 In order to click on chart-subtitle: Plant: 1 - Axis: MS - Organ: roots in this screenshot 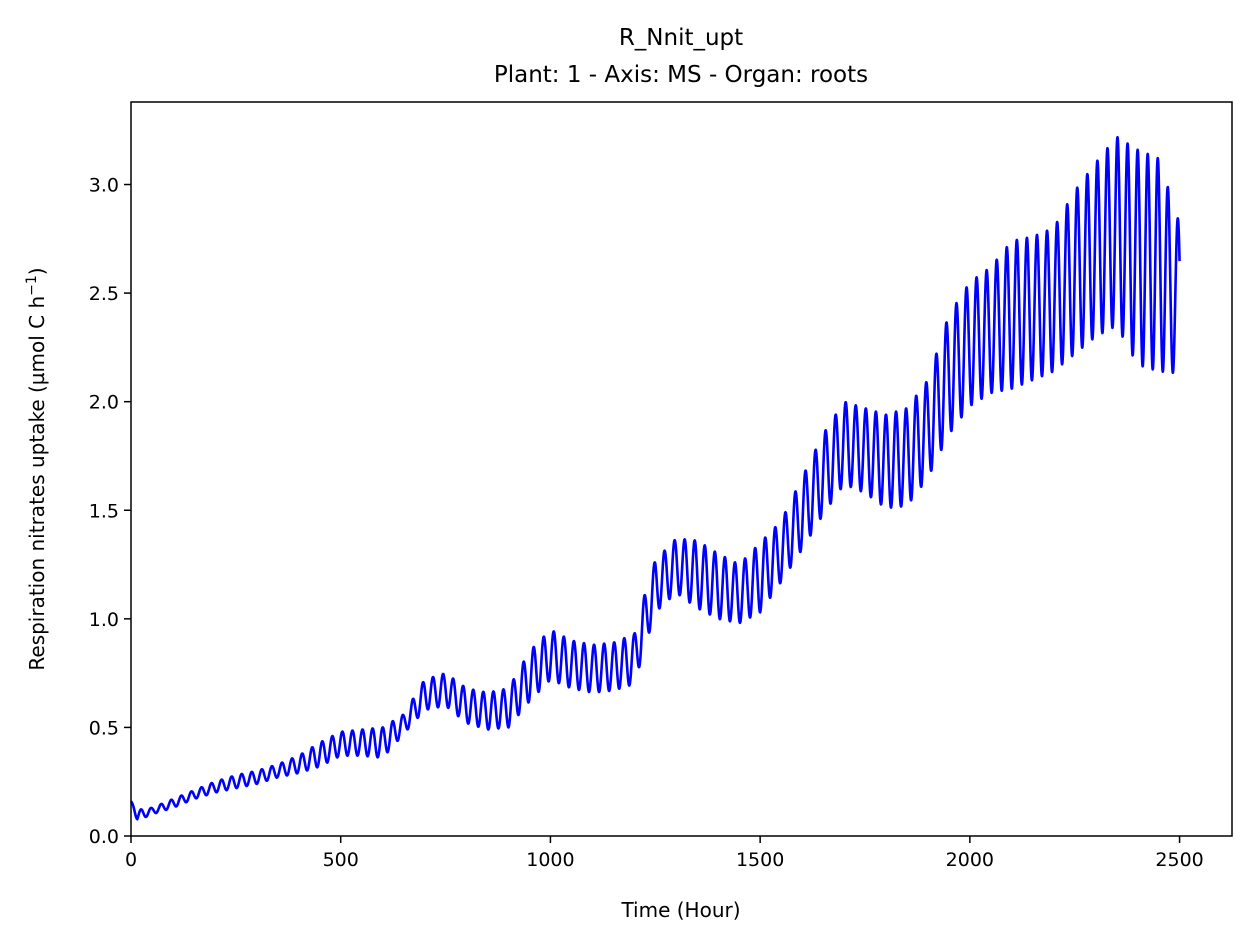, I will do `click(681, 75)`.